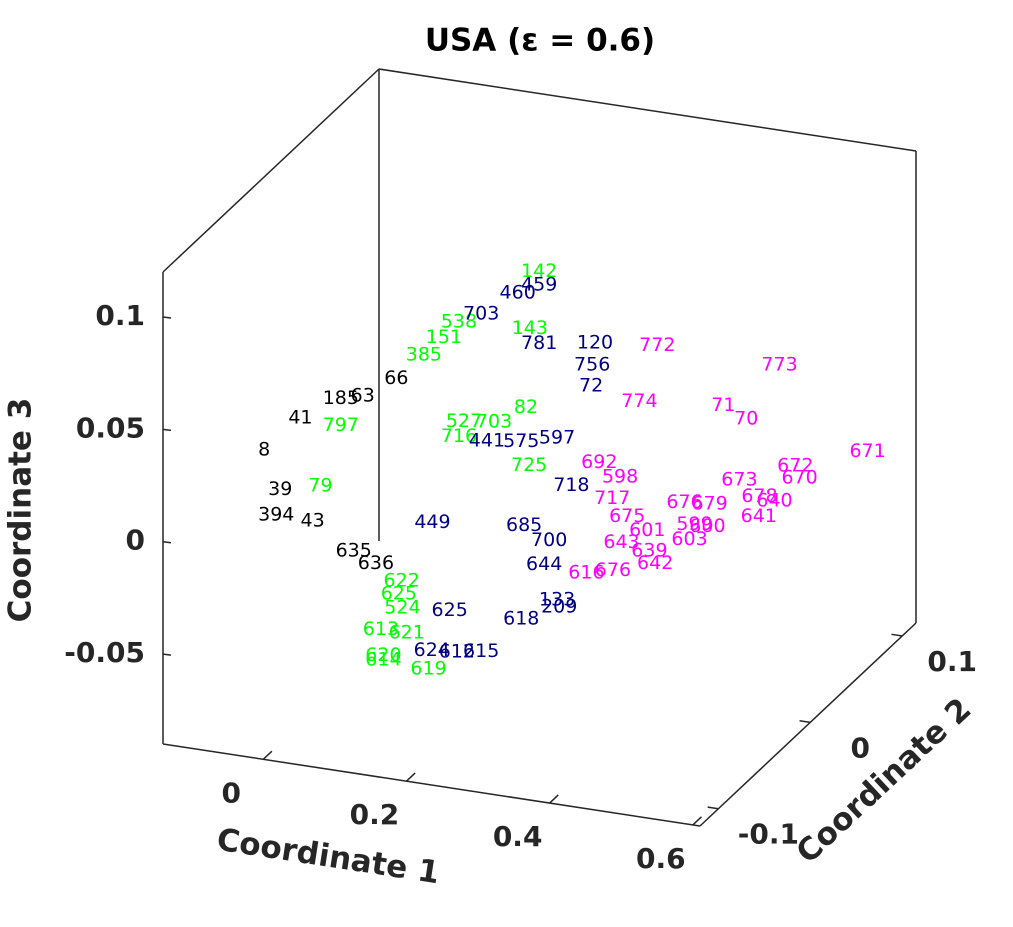  I want to click on point-label: 612, so click(457, 652).